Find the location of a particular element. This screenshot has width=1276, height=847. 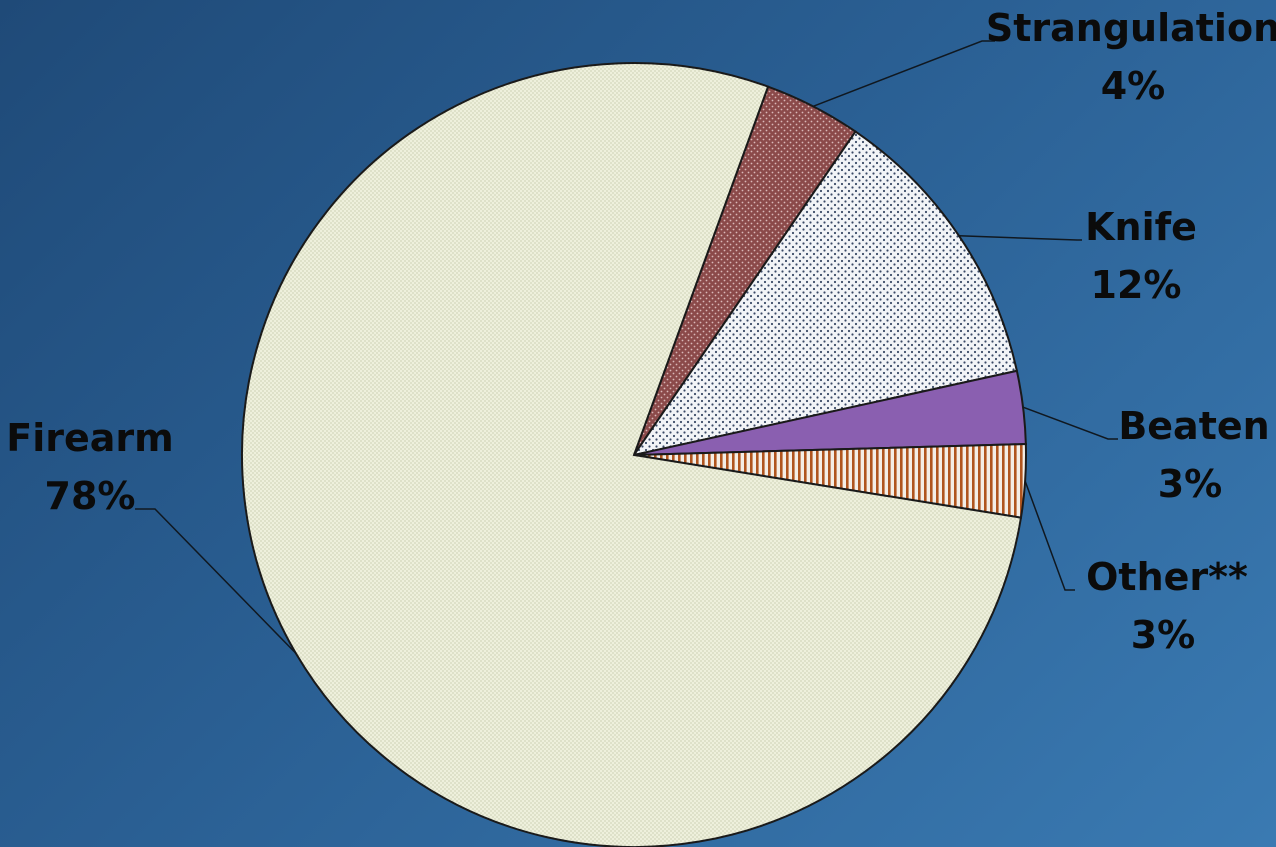

pie-slice-knife is located at coordinates (825, 293).